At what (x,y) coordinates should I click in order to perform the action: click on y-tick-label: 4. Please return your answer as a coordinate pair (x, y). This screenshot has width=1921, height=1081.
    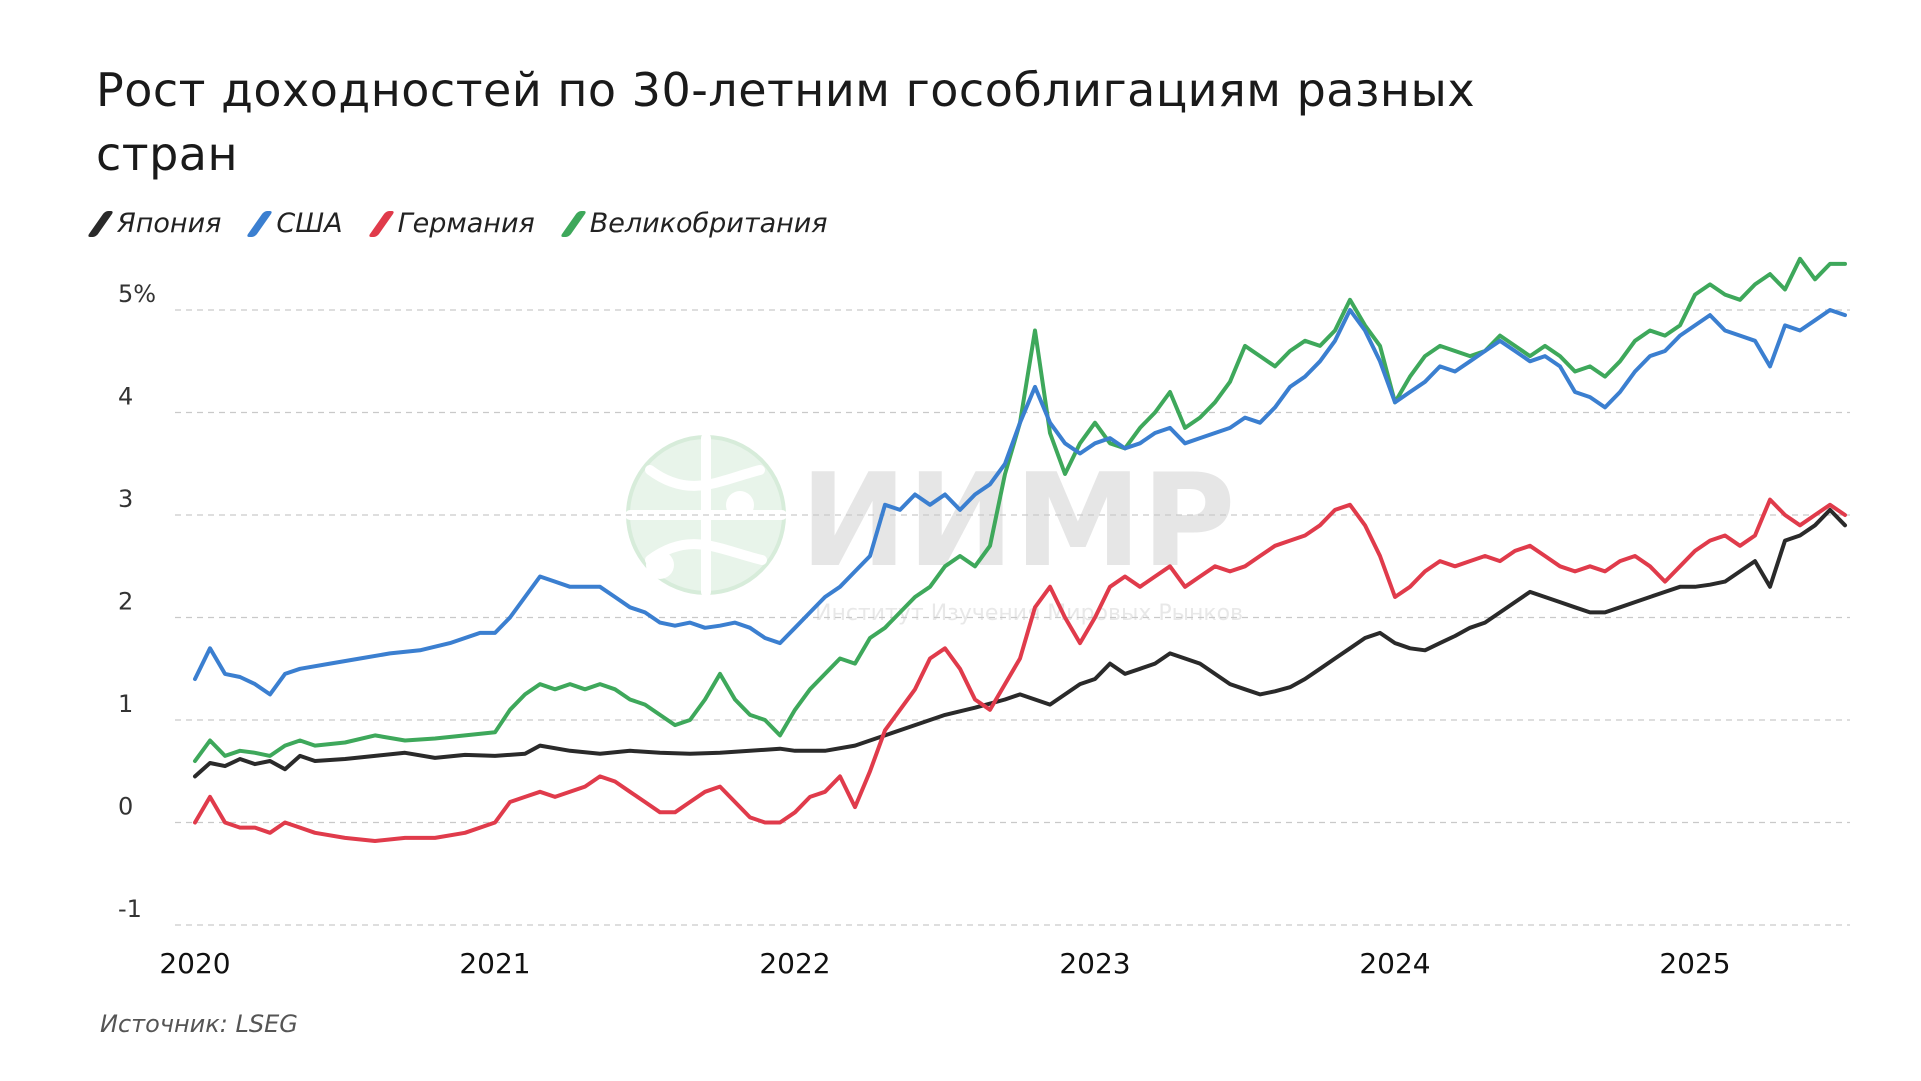
    Looking at the image, I should click on (125, 397).